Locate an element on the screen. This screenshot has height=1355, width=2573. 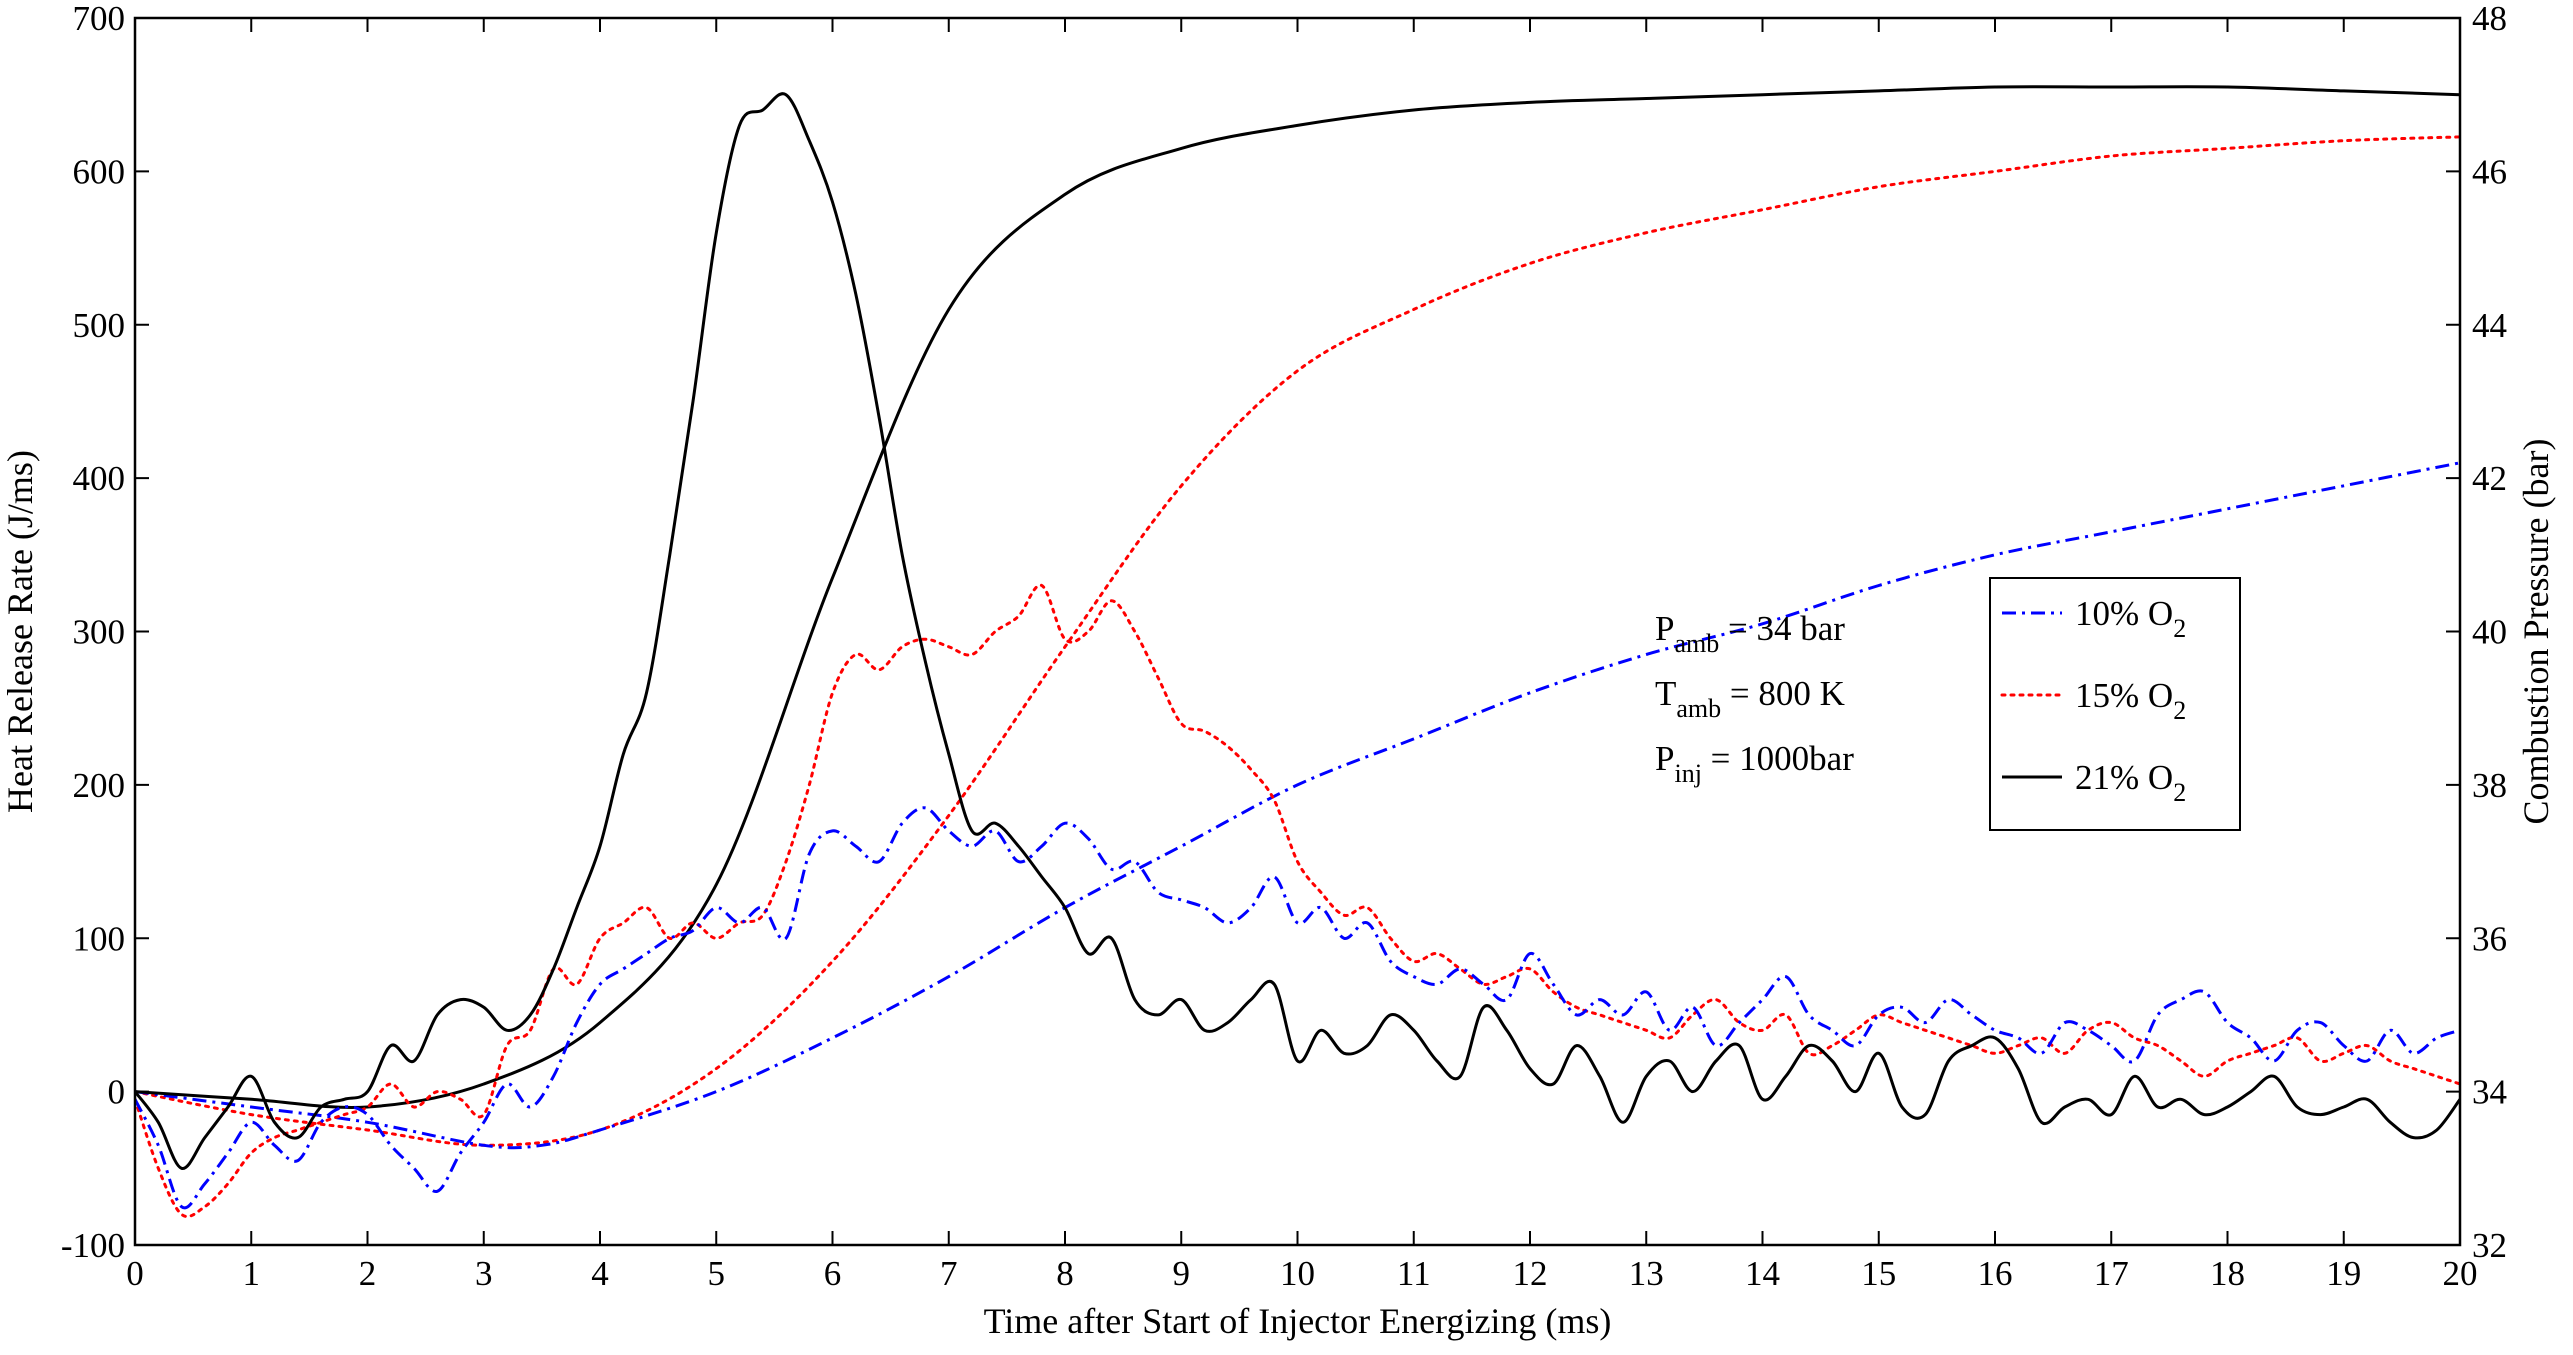
x-tick-label: 7 is located at coordinates (949, 1273).